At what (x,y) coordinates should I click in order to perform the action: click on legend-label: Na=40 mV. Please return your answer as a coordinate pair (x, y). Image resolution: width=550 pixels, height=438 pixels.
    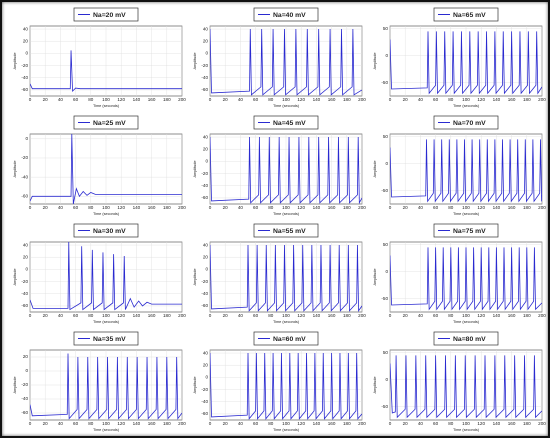
    Looking at the image, I should click on (289, 15).